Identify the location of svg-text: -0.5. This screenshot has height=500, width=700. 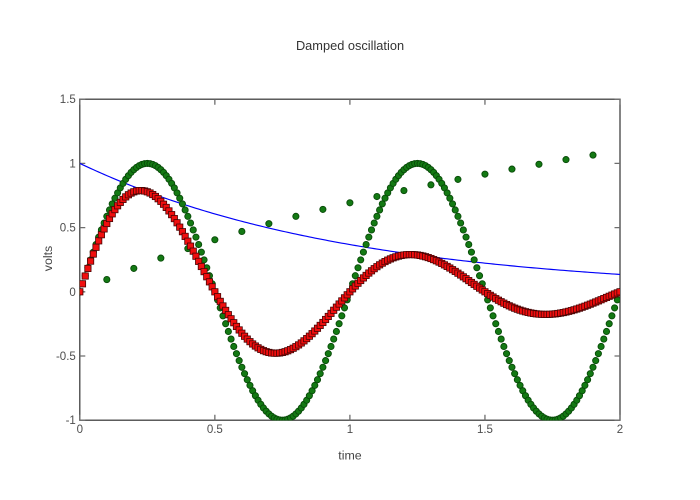
(66, 357).